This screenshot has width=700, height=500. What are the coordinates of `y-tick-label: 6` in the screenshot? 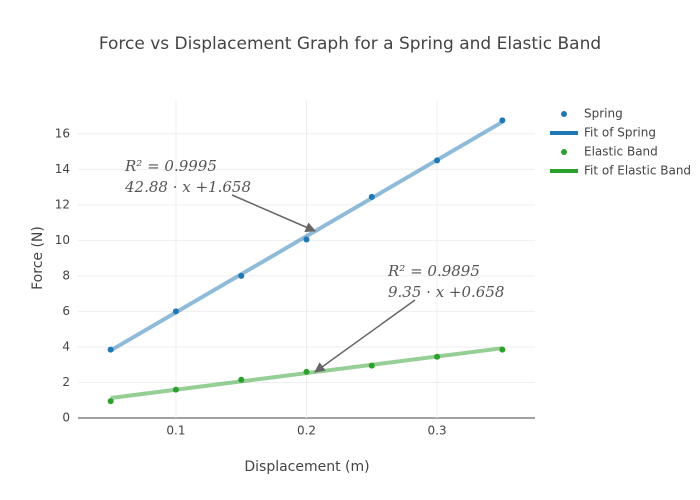 It's located at (66, 311).